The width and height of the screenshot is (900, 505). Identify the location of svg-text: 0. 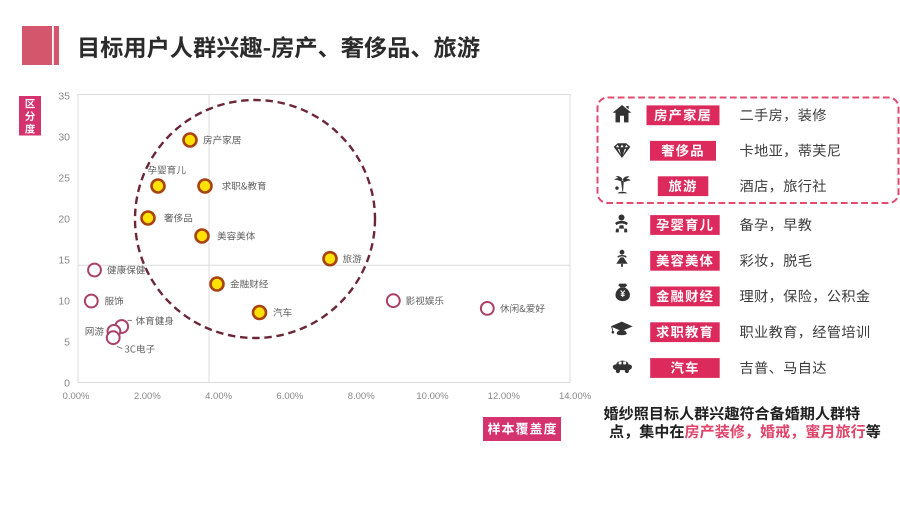
(67, 384).